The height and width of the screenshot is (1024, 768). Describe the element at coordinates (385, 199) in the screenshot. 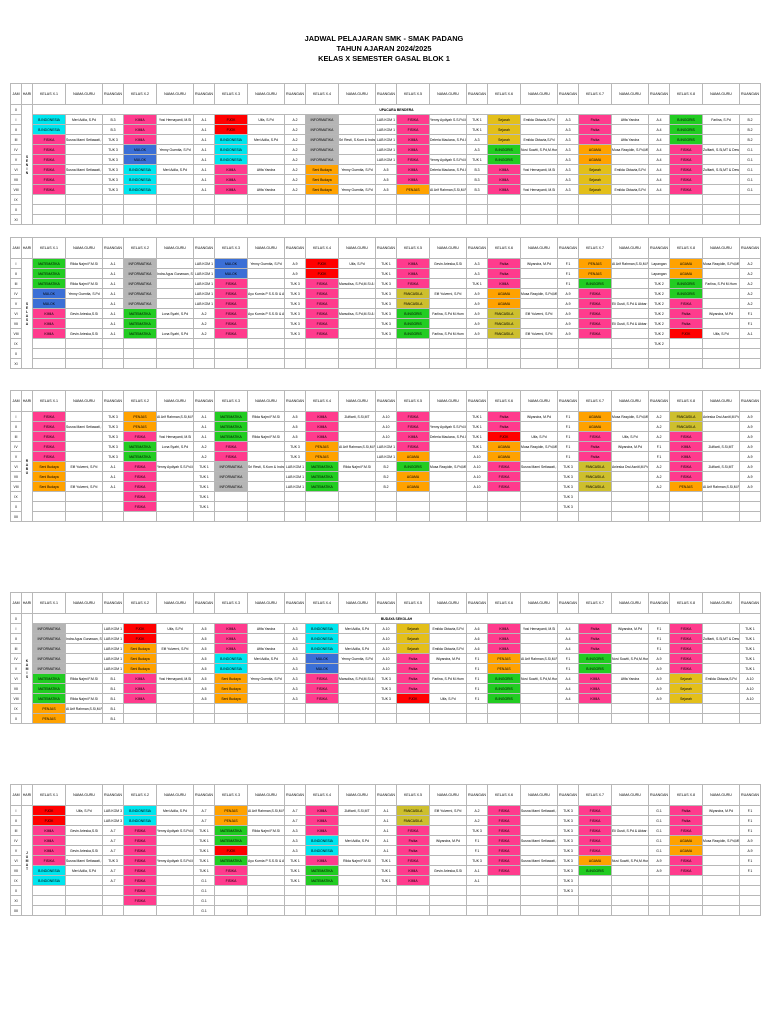

I see `table-row: IX` at that location.